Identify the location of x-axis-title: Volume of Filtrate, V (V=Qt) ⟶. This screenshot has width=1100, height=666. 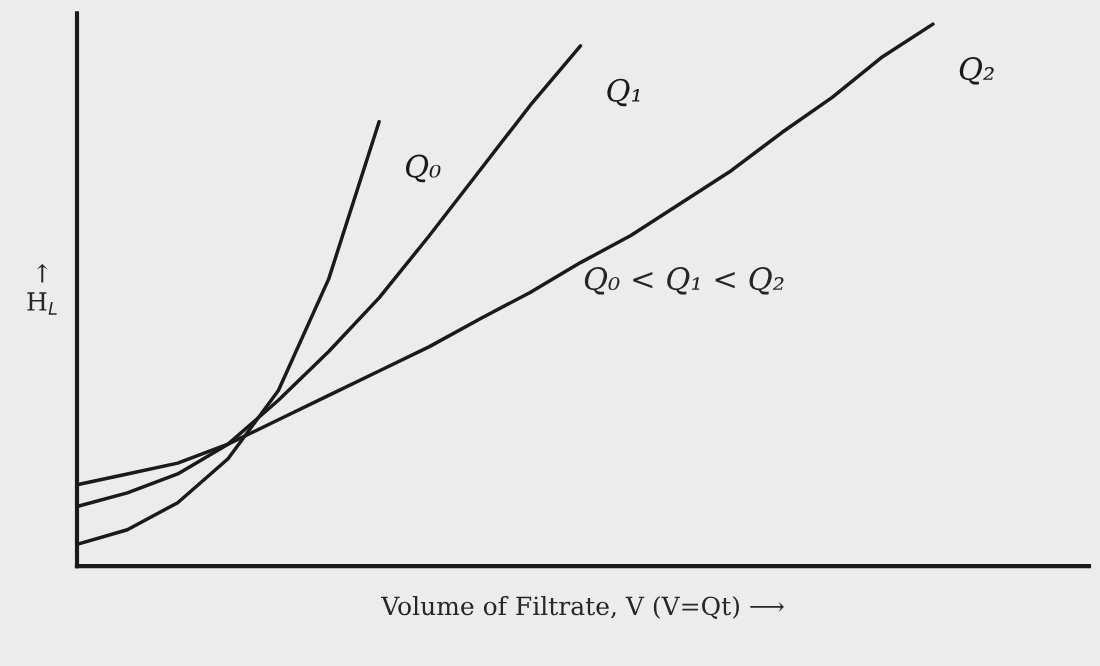
(582, 607).